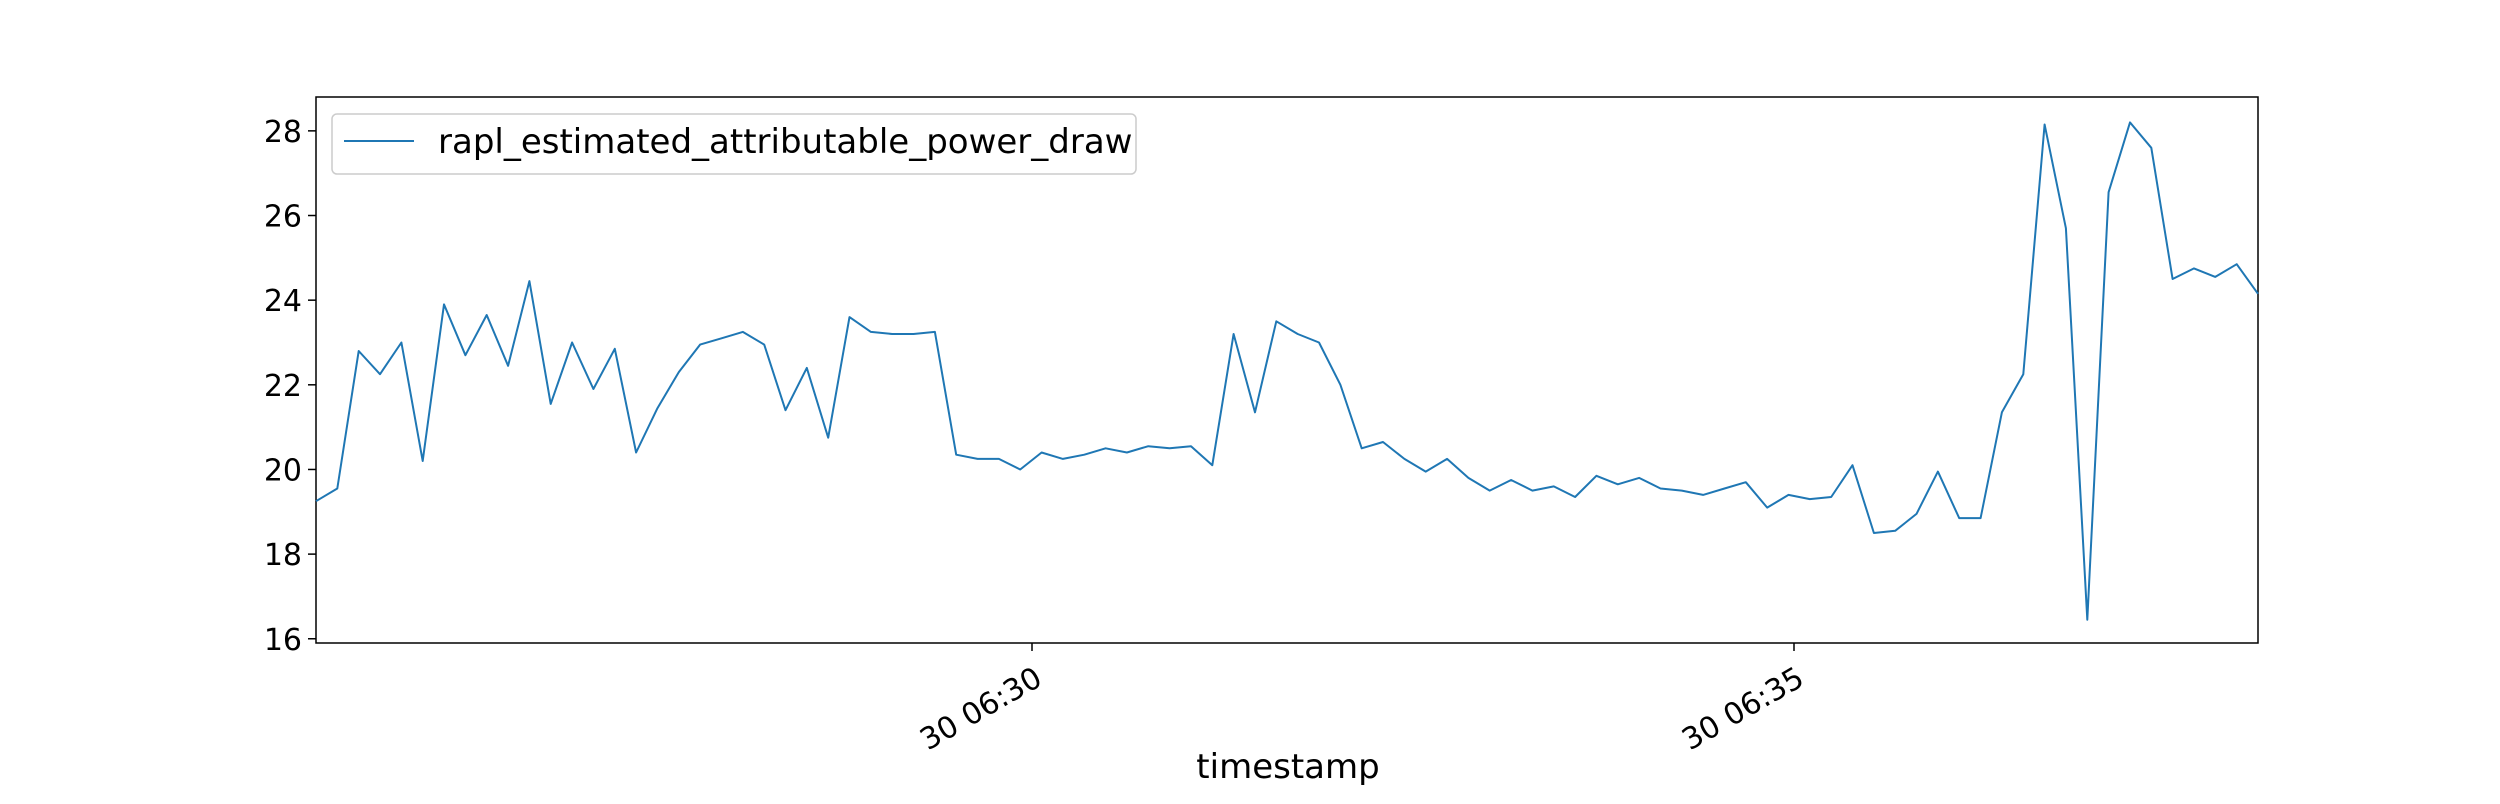 Image resolution: width=2500 pixels, height=804 pixels. Describe the element at coordinates (981, 708) in the screenshot. I see `x-tick-label: 30 06:30` at that location.